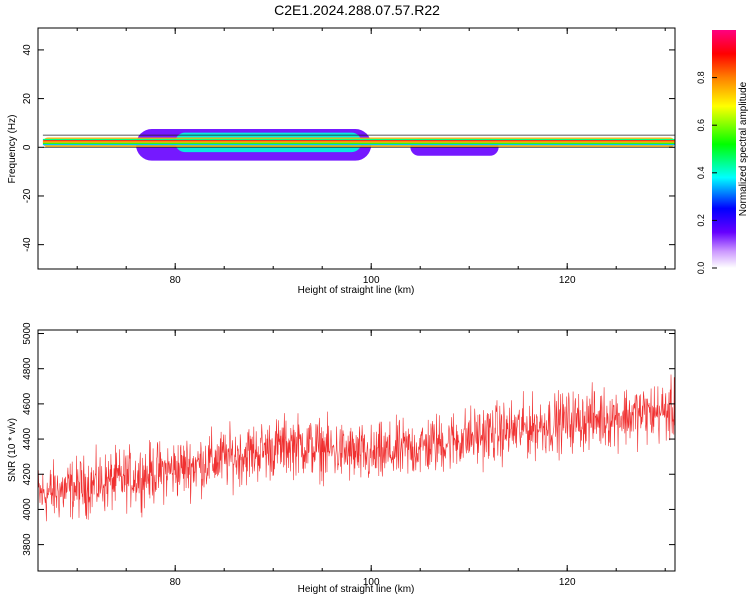 Image resolution: width=750 pixels, height=600 pixels. I want to click on spectrogram-y-tick-label: 0, so click(27, 147).